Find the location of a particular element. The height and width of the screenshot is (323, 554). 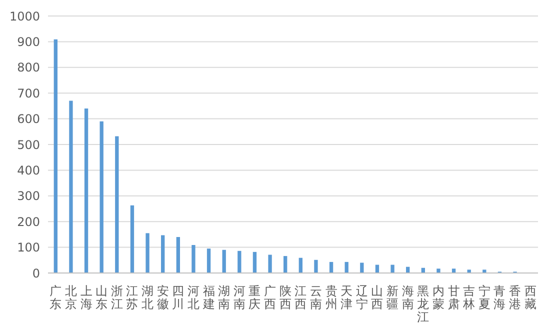

x-tick-label: 广东 is located at coordinates (56, 297).